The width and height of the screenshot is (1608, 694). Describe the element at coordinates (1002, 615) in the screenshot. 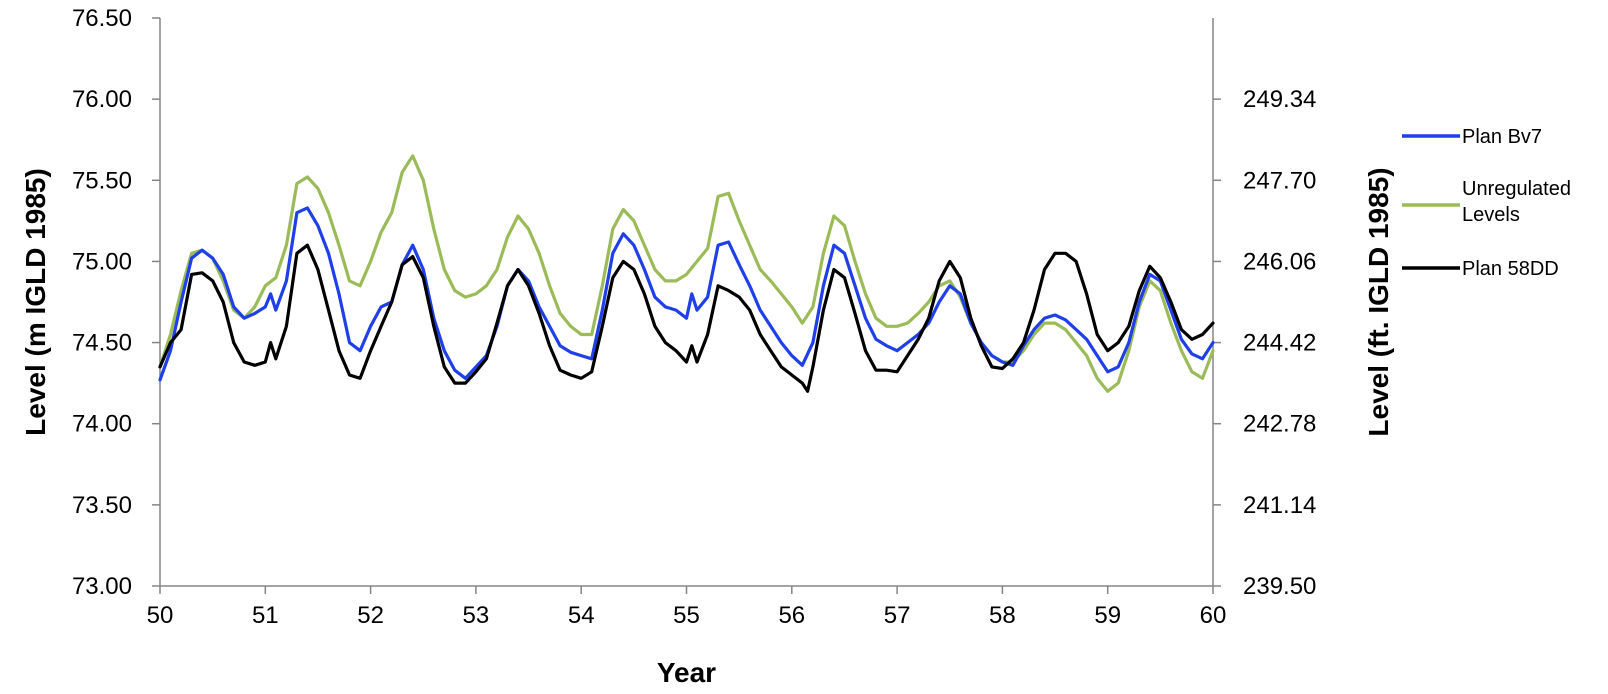

I see `x-tick-label: 58` at that location.